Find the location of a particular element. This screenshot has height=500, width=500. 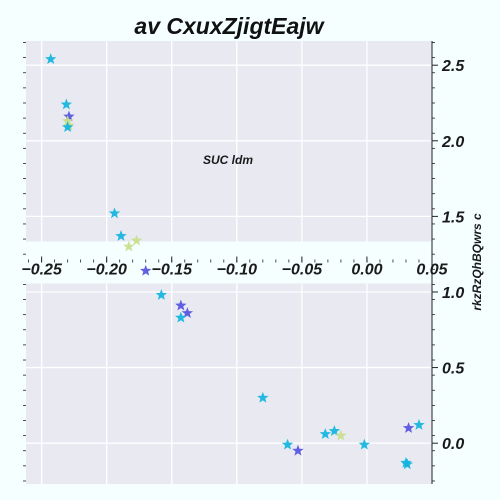

x-tick-label: −0.05 is located at coordinates (303, 270).